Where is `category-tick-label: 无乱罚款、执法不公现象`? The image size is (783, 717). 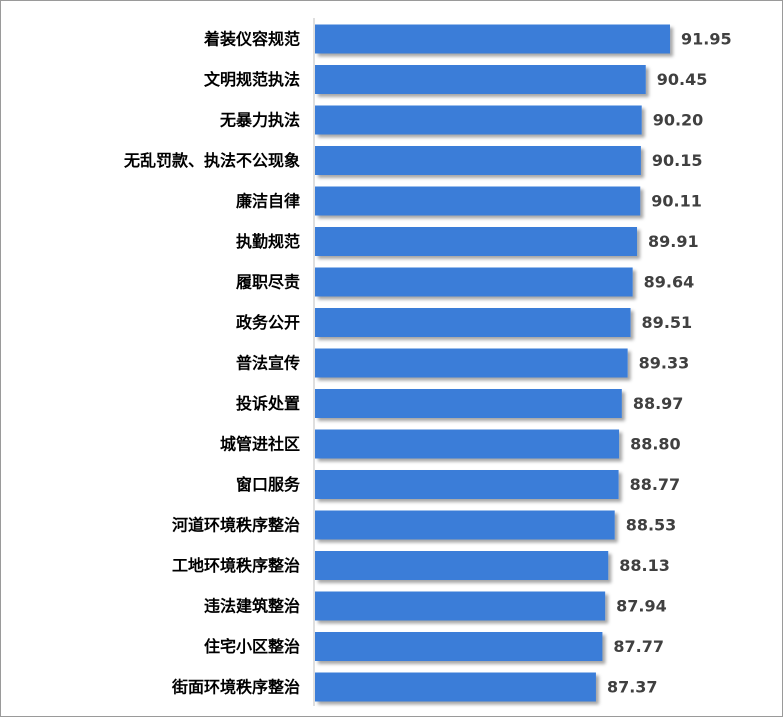 category-tick-label: 无乱罚款、执法不公现象 is located at coordinates (211, 160).